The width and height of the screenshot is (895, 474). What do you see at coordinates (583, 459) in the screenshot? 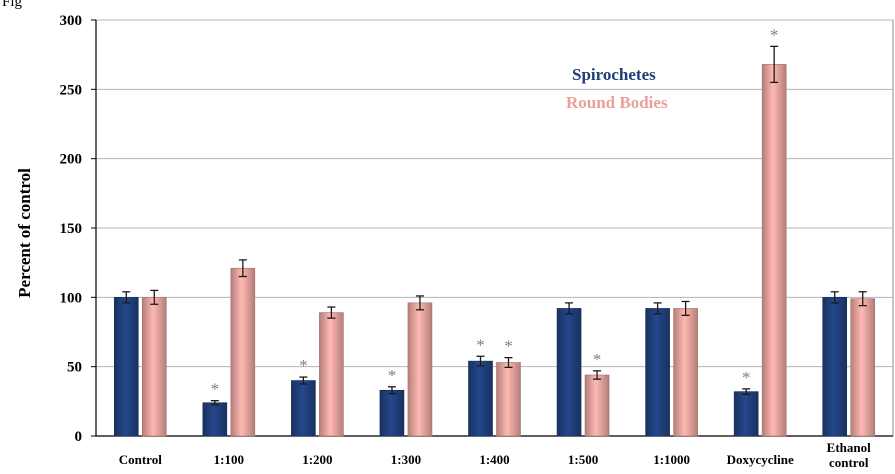
I see `x-category-label: 1:500` at bounding box center [583, 459].